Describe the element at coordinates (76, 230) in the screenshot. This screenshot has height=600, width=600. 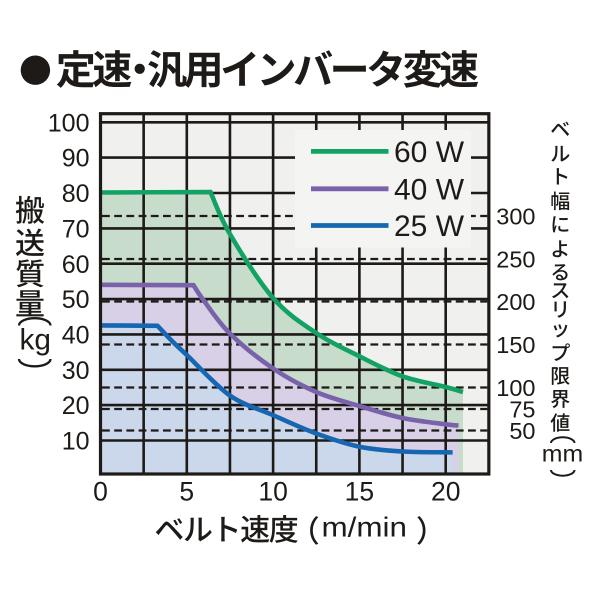
I see `svg-text: 70` at that location.